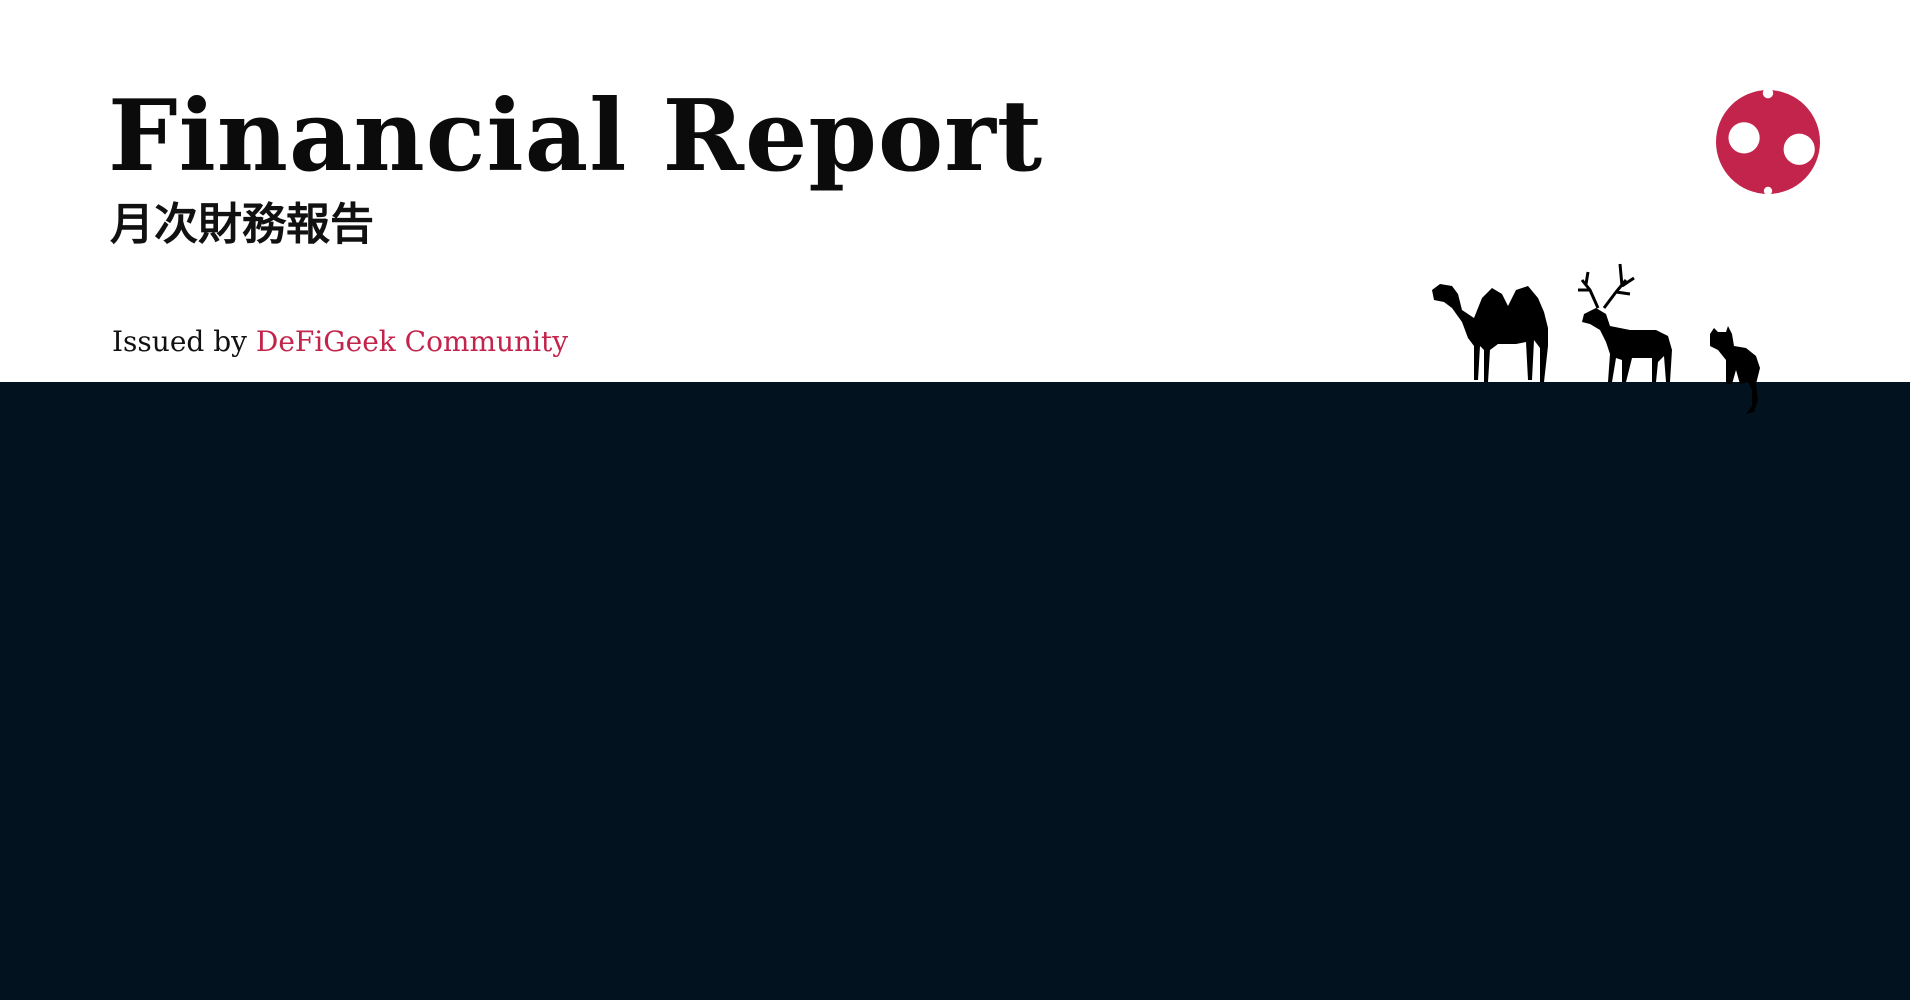  I want to click on page-subtitle: 月次財務報告, so click(242, 224).